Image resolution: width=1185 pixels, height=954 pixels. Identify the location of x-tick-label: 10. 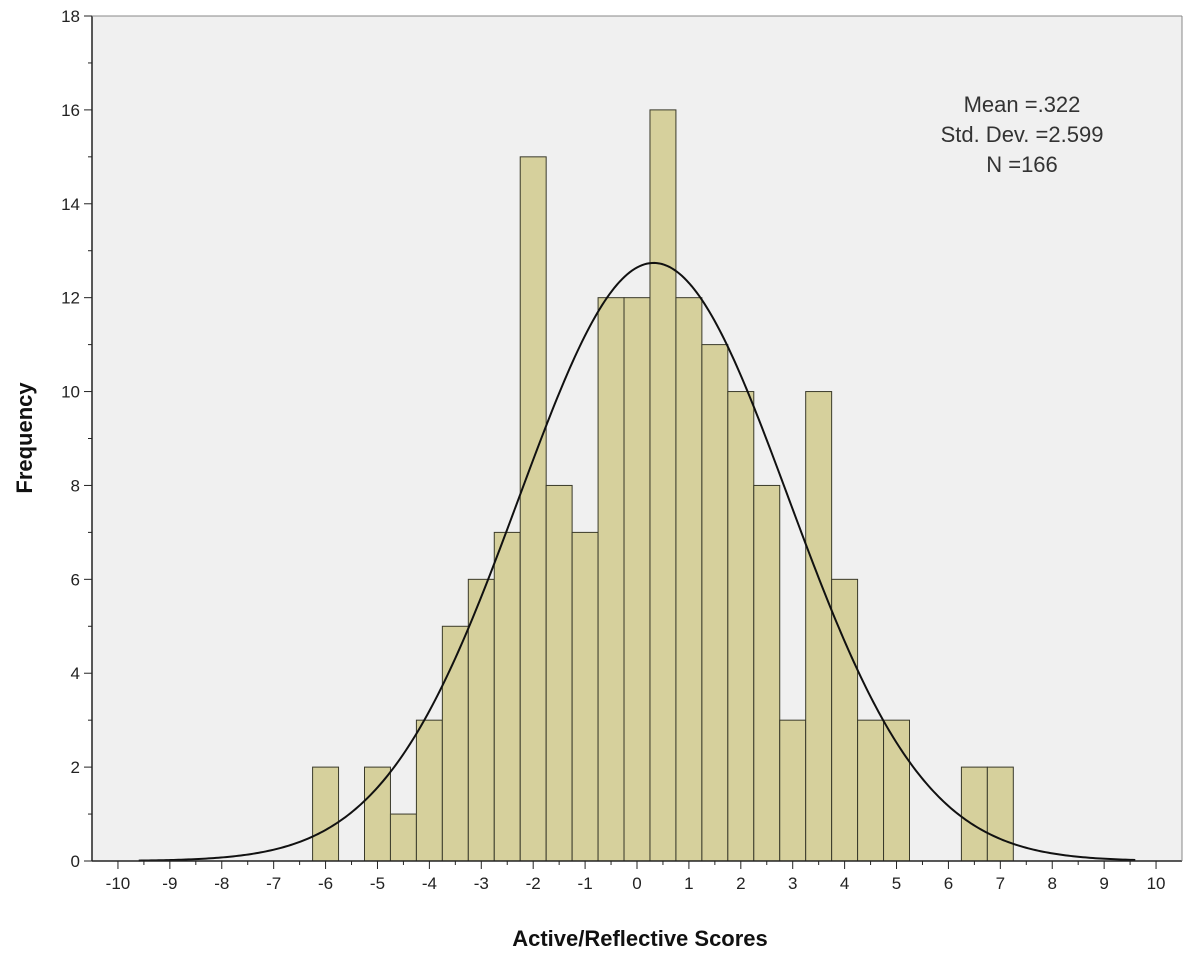
(1156, 883).